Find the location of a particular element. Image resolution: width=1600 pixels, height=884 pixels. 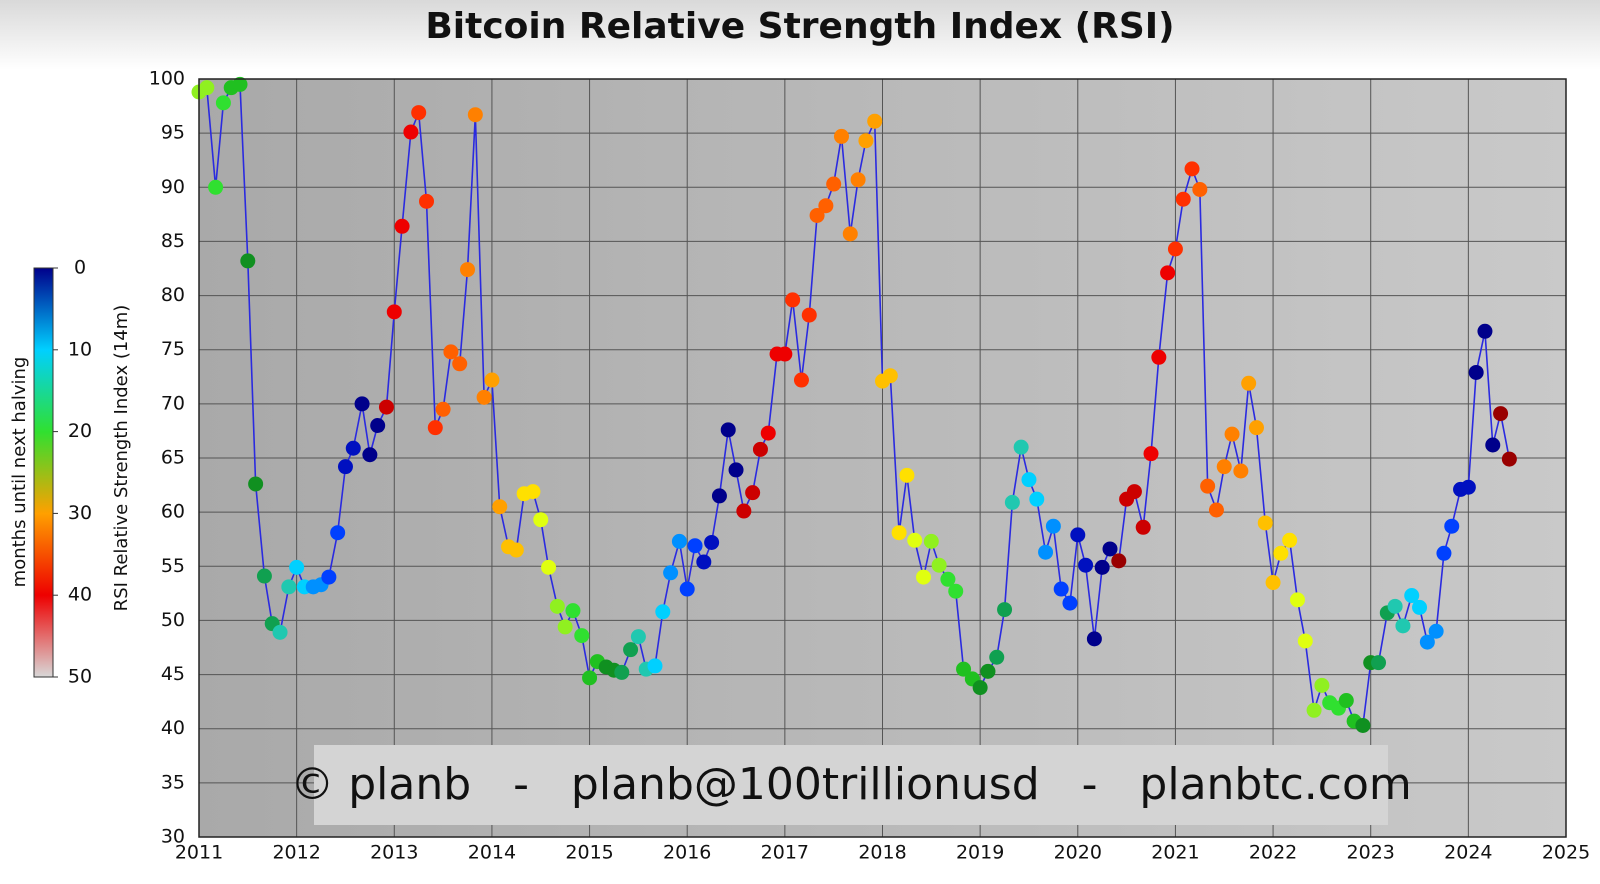

x-tick-label: 2016 is located at coordinates (687, 853).